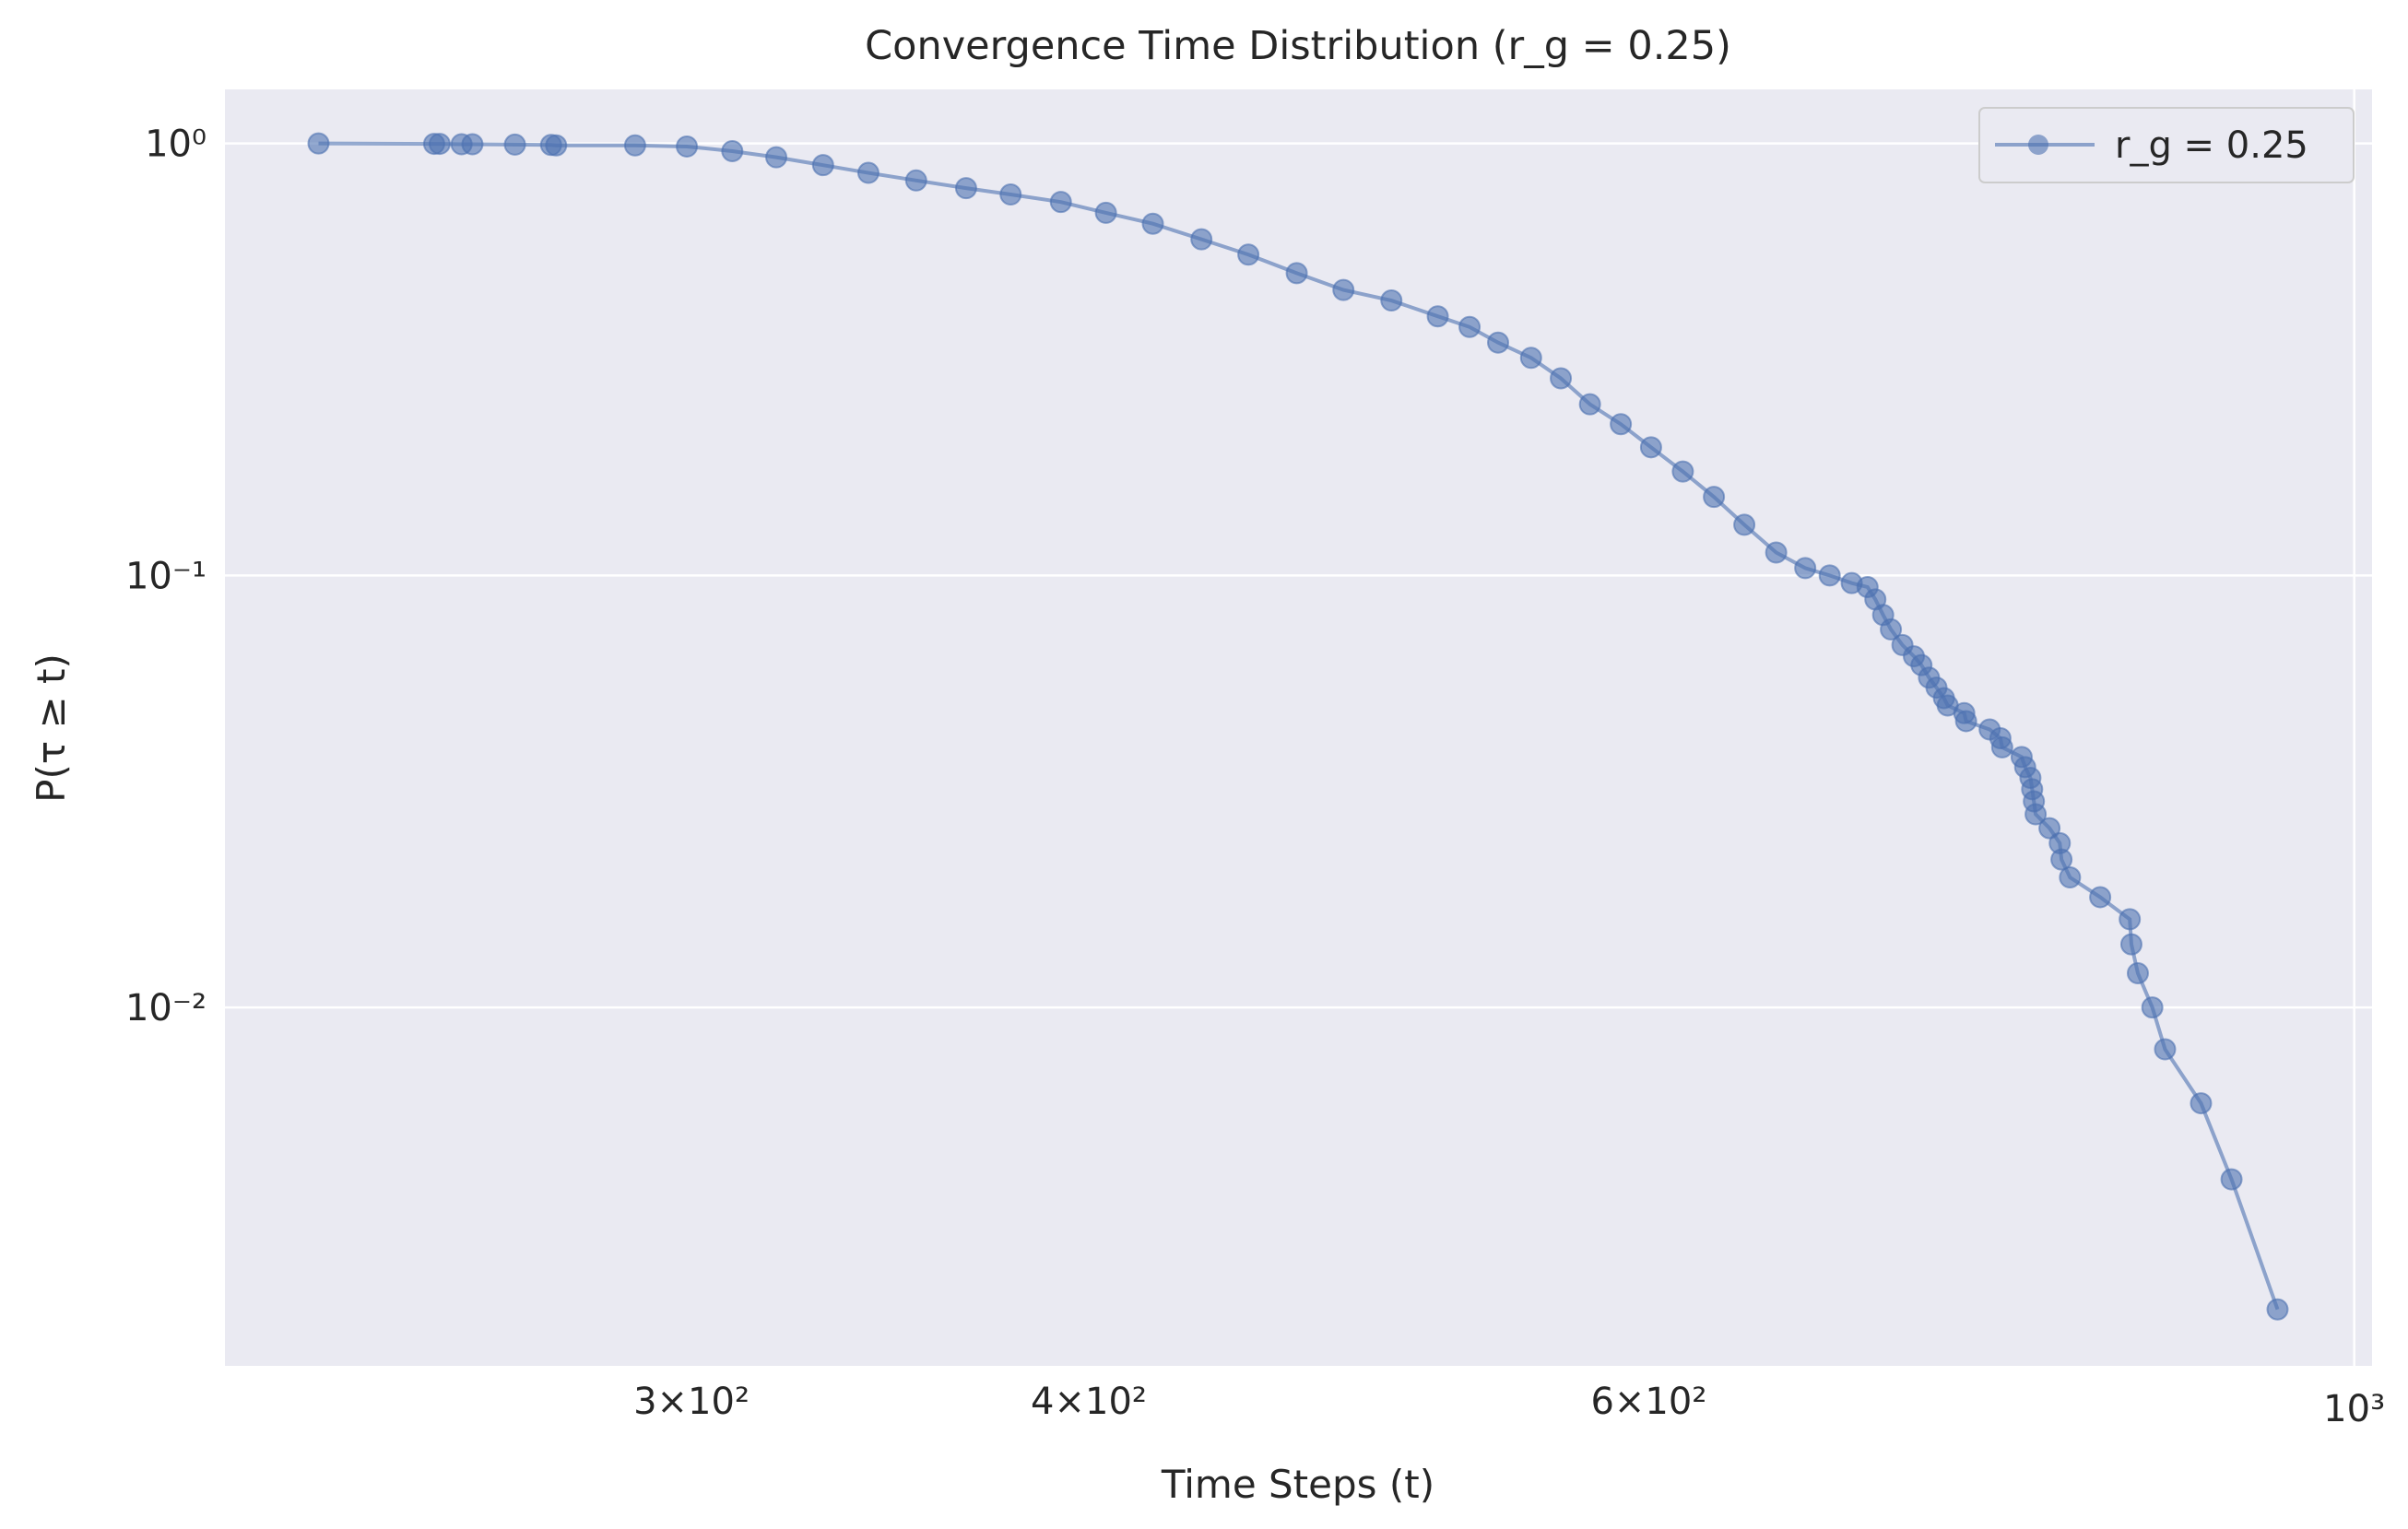 This screenshot has height=1529, width=2408. Describe the element at coordinates (176, 144) in the screenshot. I see `y-tick-label: 10⁰` at that location.